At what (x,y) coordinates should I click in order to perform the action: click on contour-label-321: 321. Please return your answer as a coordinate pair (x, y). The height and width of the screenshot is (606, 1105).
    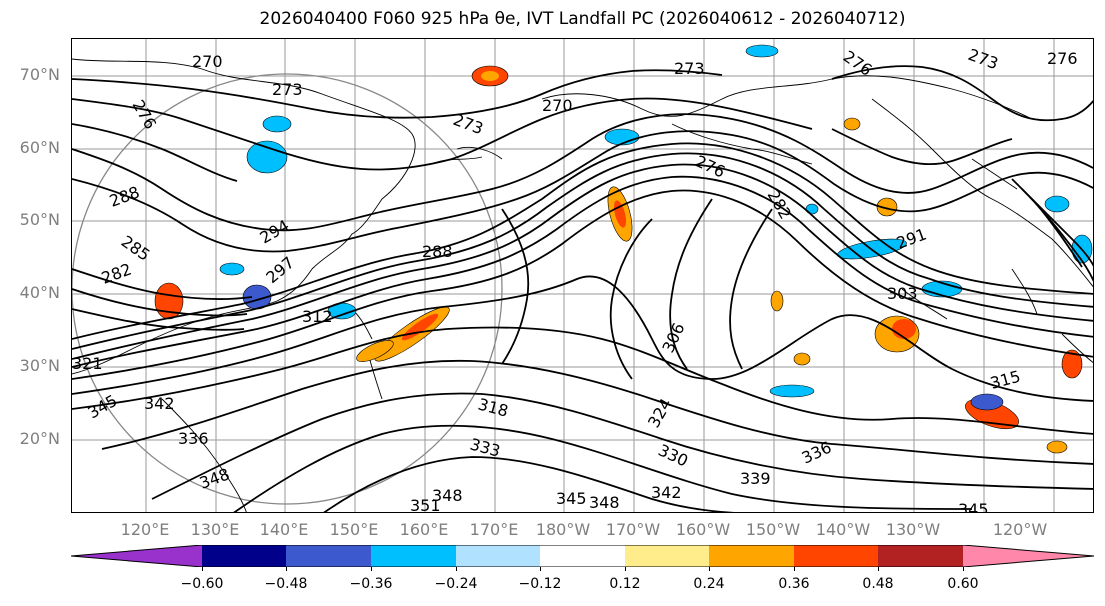
    Looking at the image, I should click on (87, 363).